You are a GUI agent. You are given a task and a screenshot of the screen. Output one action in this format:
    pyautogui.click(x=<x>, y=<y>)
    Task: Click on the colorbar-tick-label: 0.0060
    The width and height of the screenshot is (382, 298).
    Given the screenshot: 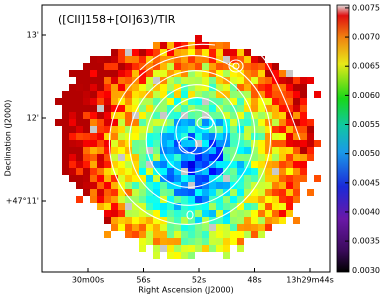 What is the action you would take?
    pyautogui.click(x=366, y=95)
    